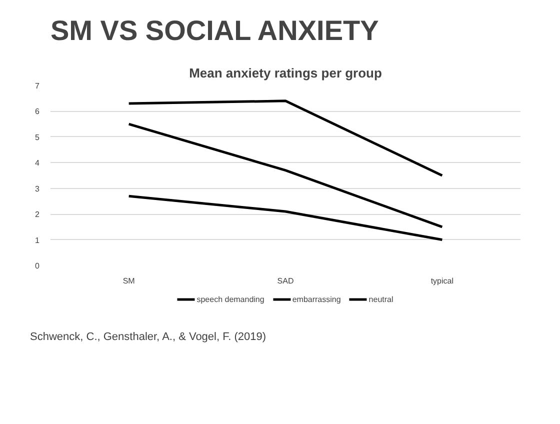 Image resolution: width=560 pixels, height=424 pixels. I want to click on y-tick-label: 6, so click(37, 111).